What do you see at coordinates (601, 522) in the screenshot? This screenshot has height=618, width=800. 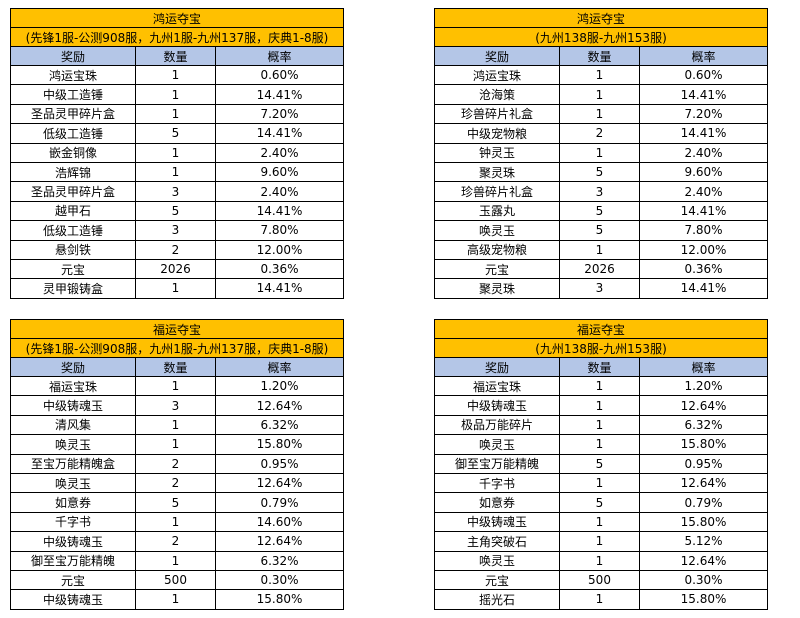 I see `data-row: 中级铸魂玉 1 15.80%` at bounding box center [601, 522].